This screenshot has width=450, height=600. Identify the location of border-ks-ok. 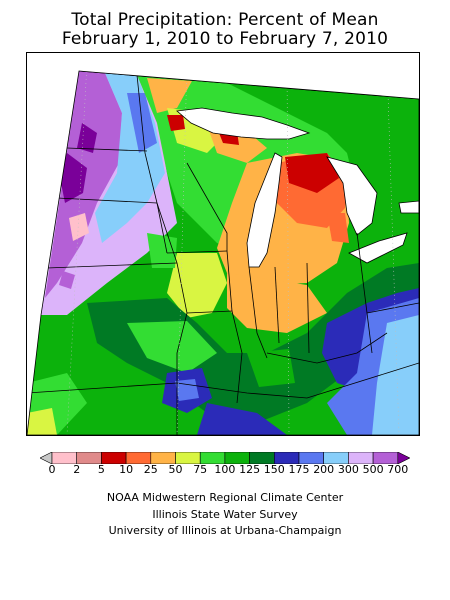
(102, 388).